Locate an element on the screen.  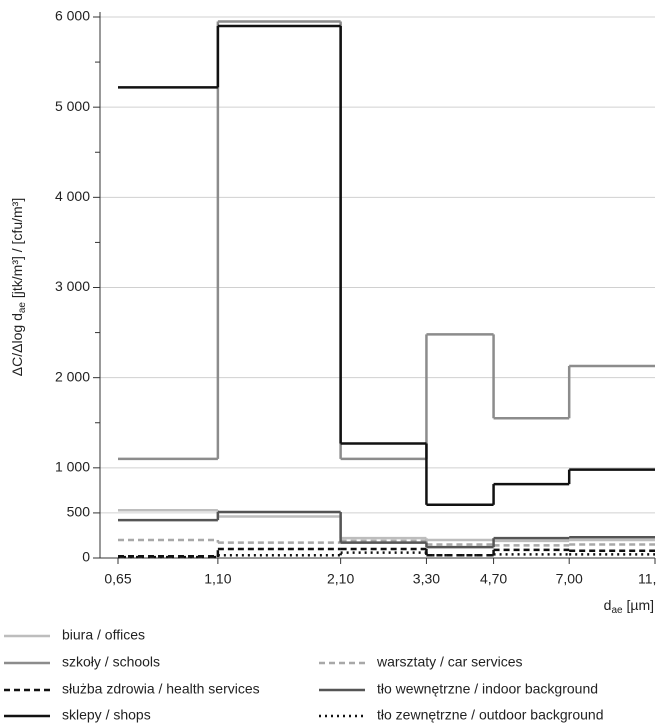
x-axis-label: dae [µm] is located at coordinates (629, 606).